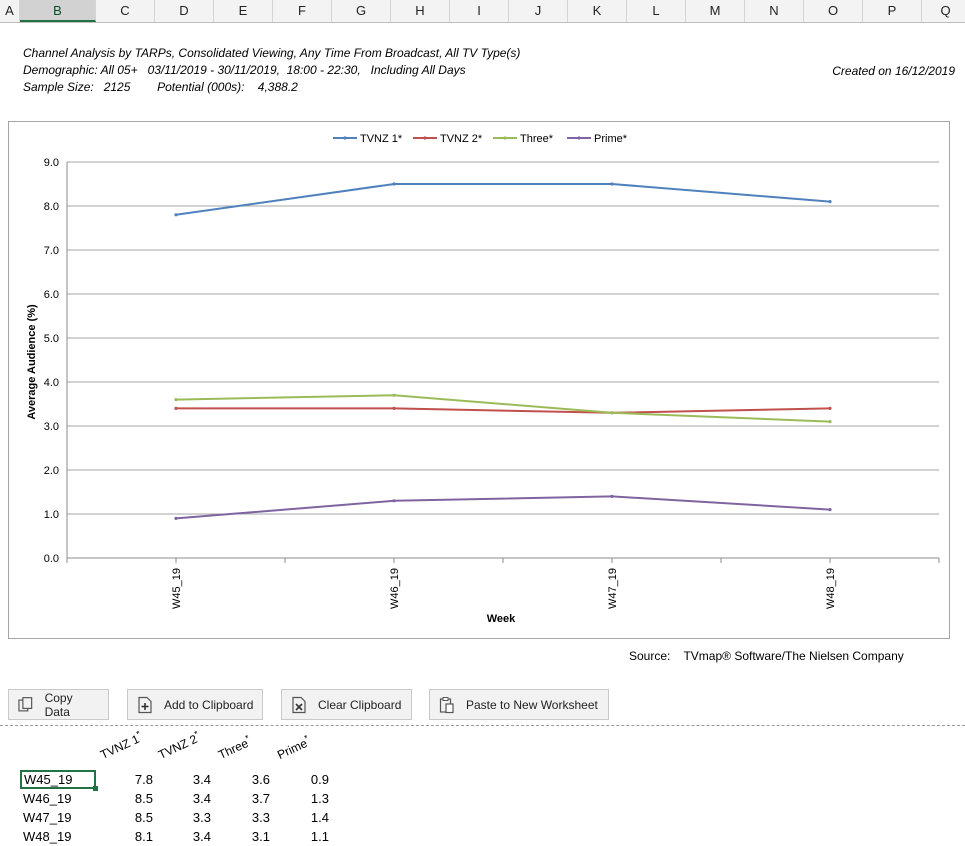 This screenshot has height=846, width=965. What do you see at coordinates (943, 11) in the screenshot?
I see `column-header-q: Q` at bounding box center [943, 11].